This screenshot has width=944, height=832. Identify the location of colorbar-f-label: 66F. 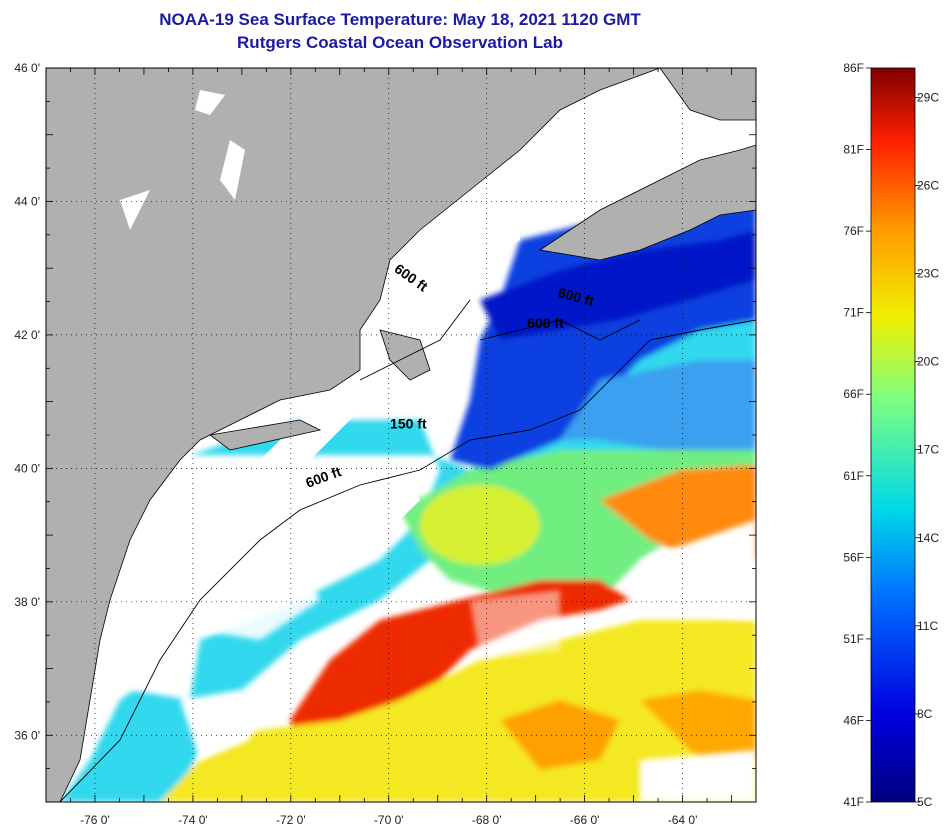
(853, 394).